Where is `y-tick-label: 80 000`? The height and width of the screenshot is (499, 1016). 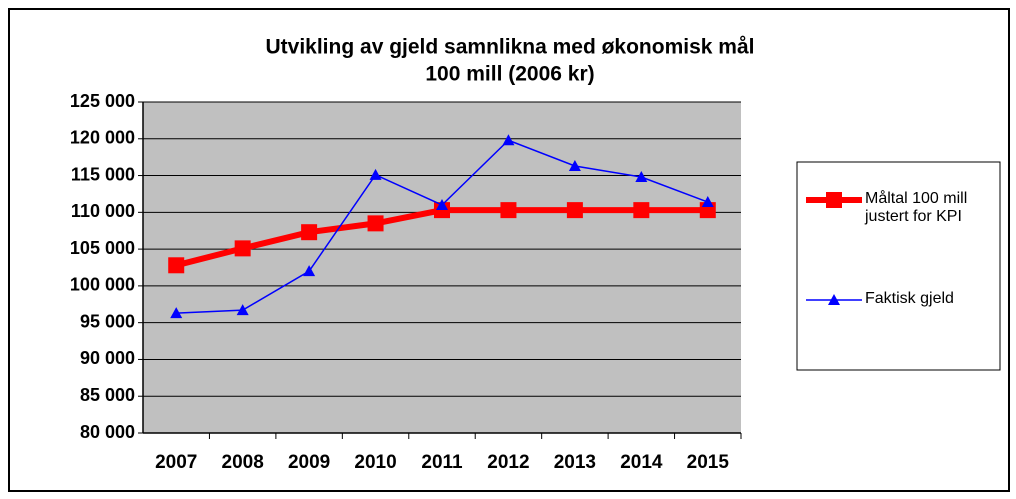 y-tick-label: 80 000 is located at coordinates (107, 432).